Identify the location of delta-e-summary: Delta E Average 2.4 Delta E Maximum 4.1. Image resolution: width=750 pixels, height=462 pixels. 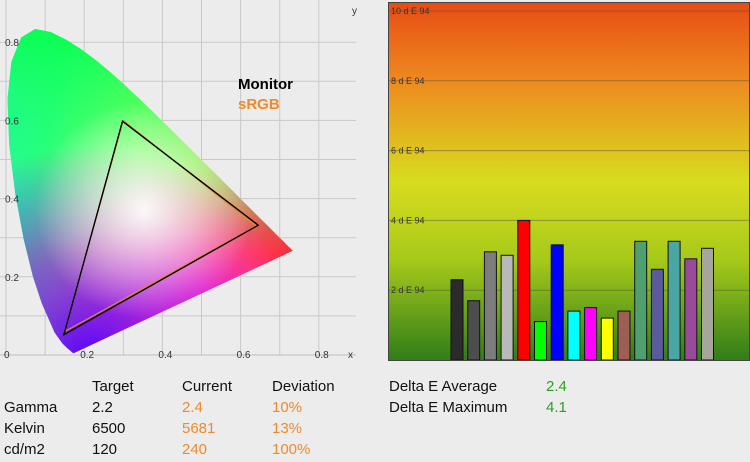
(478, 397).